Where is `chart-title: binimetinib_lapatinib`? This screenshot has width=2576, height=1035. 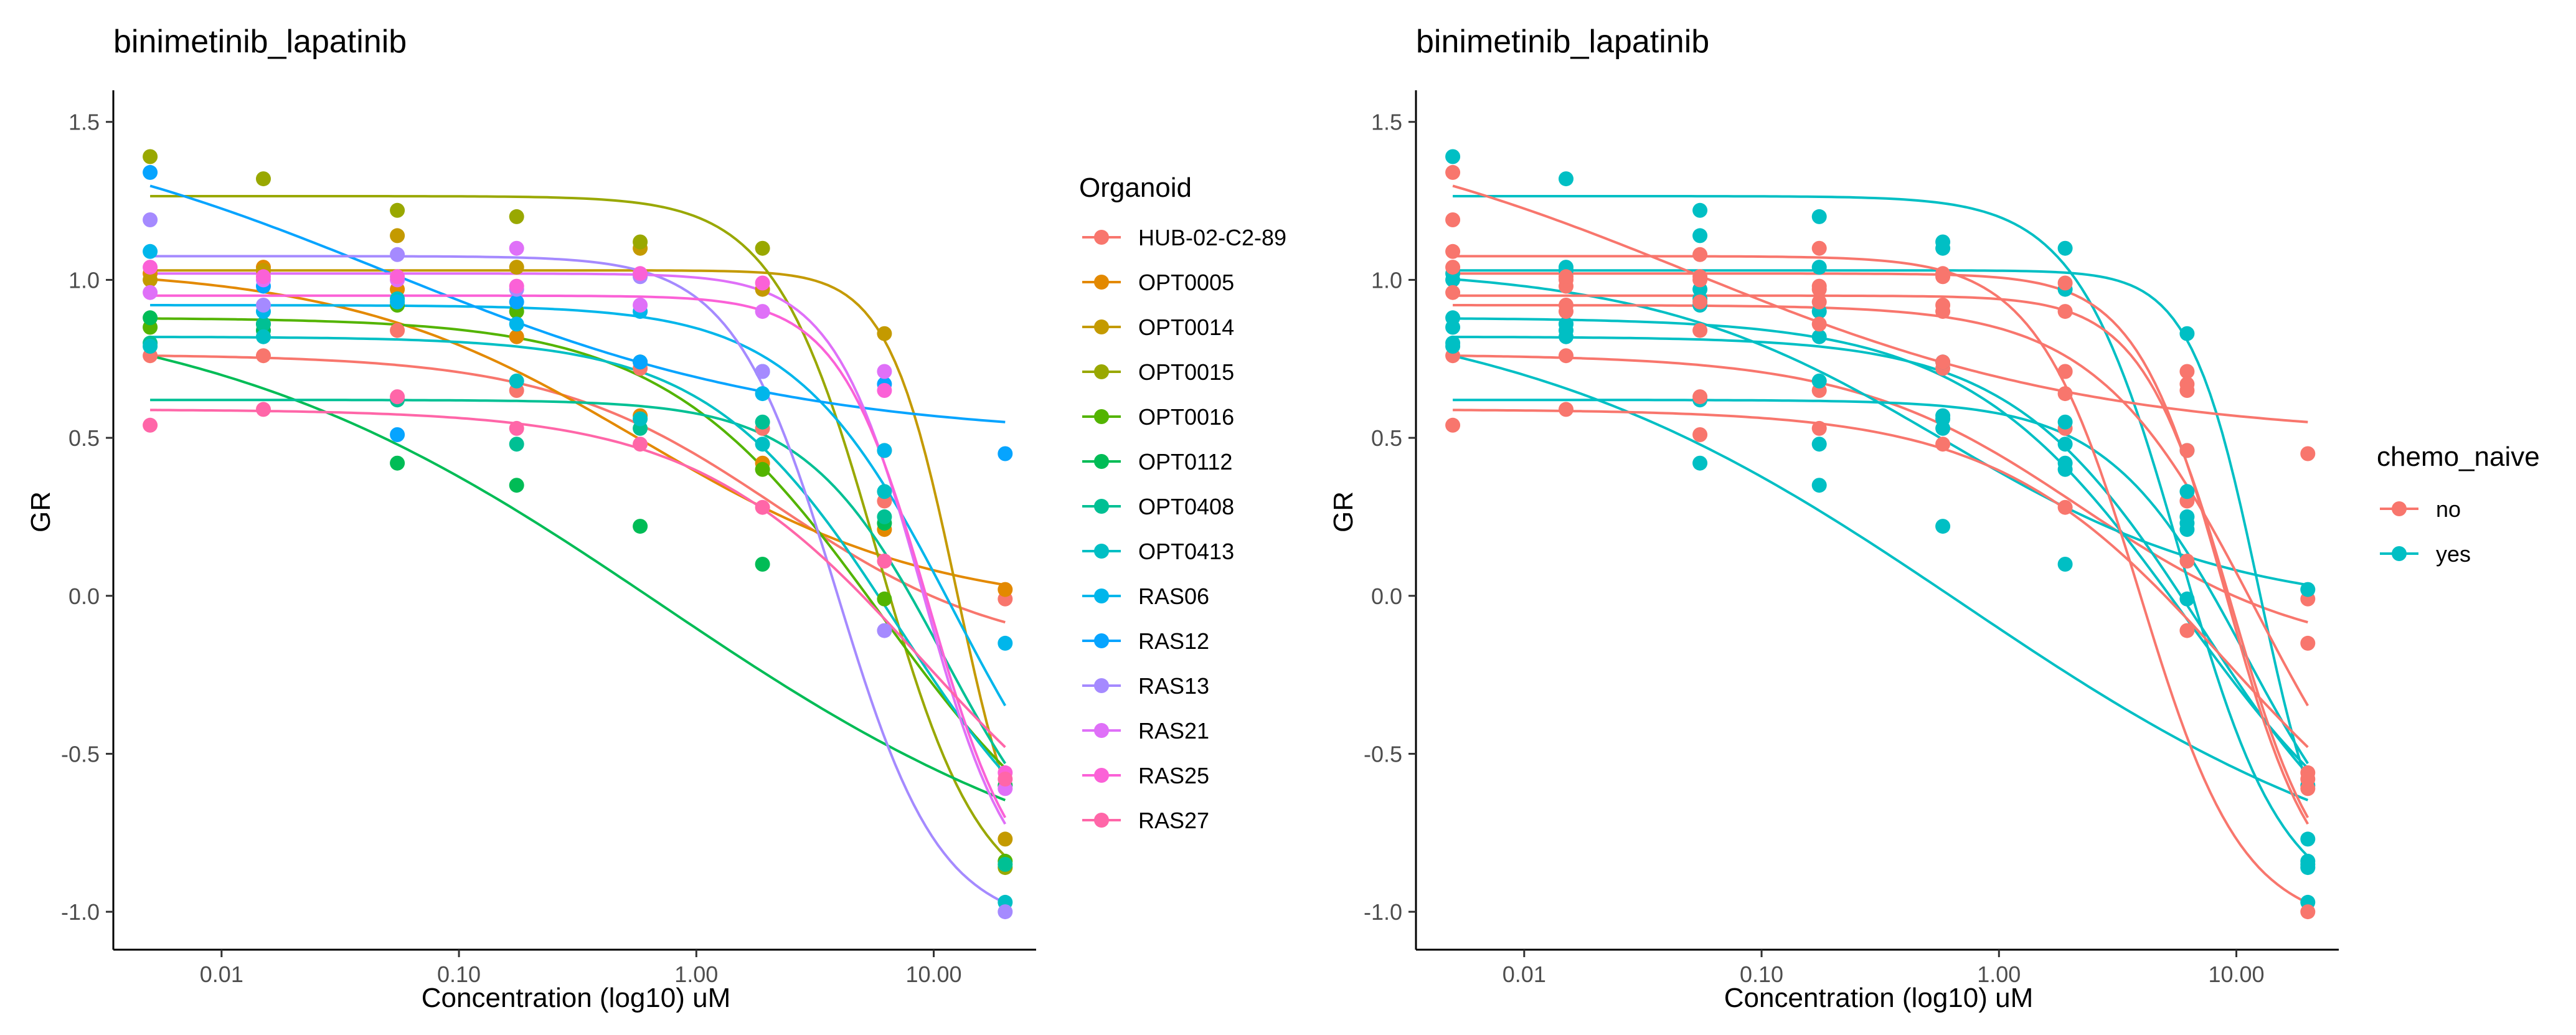
chart-title: binimetinib_lapatinib is located at coordinates (1562, 42).